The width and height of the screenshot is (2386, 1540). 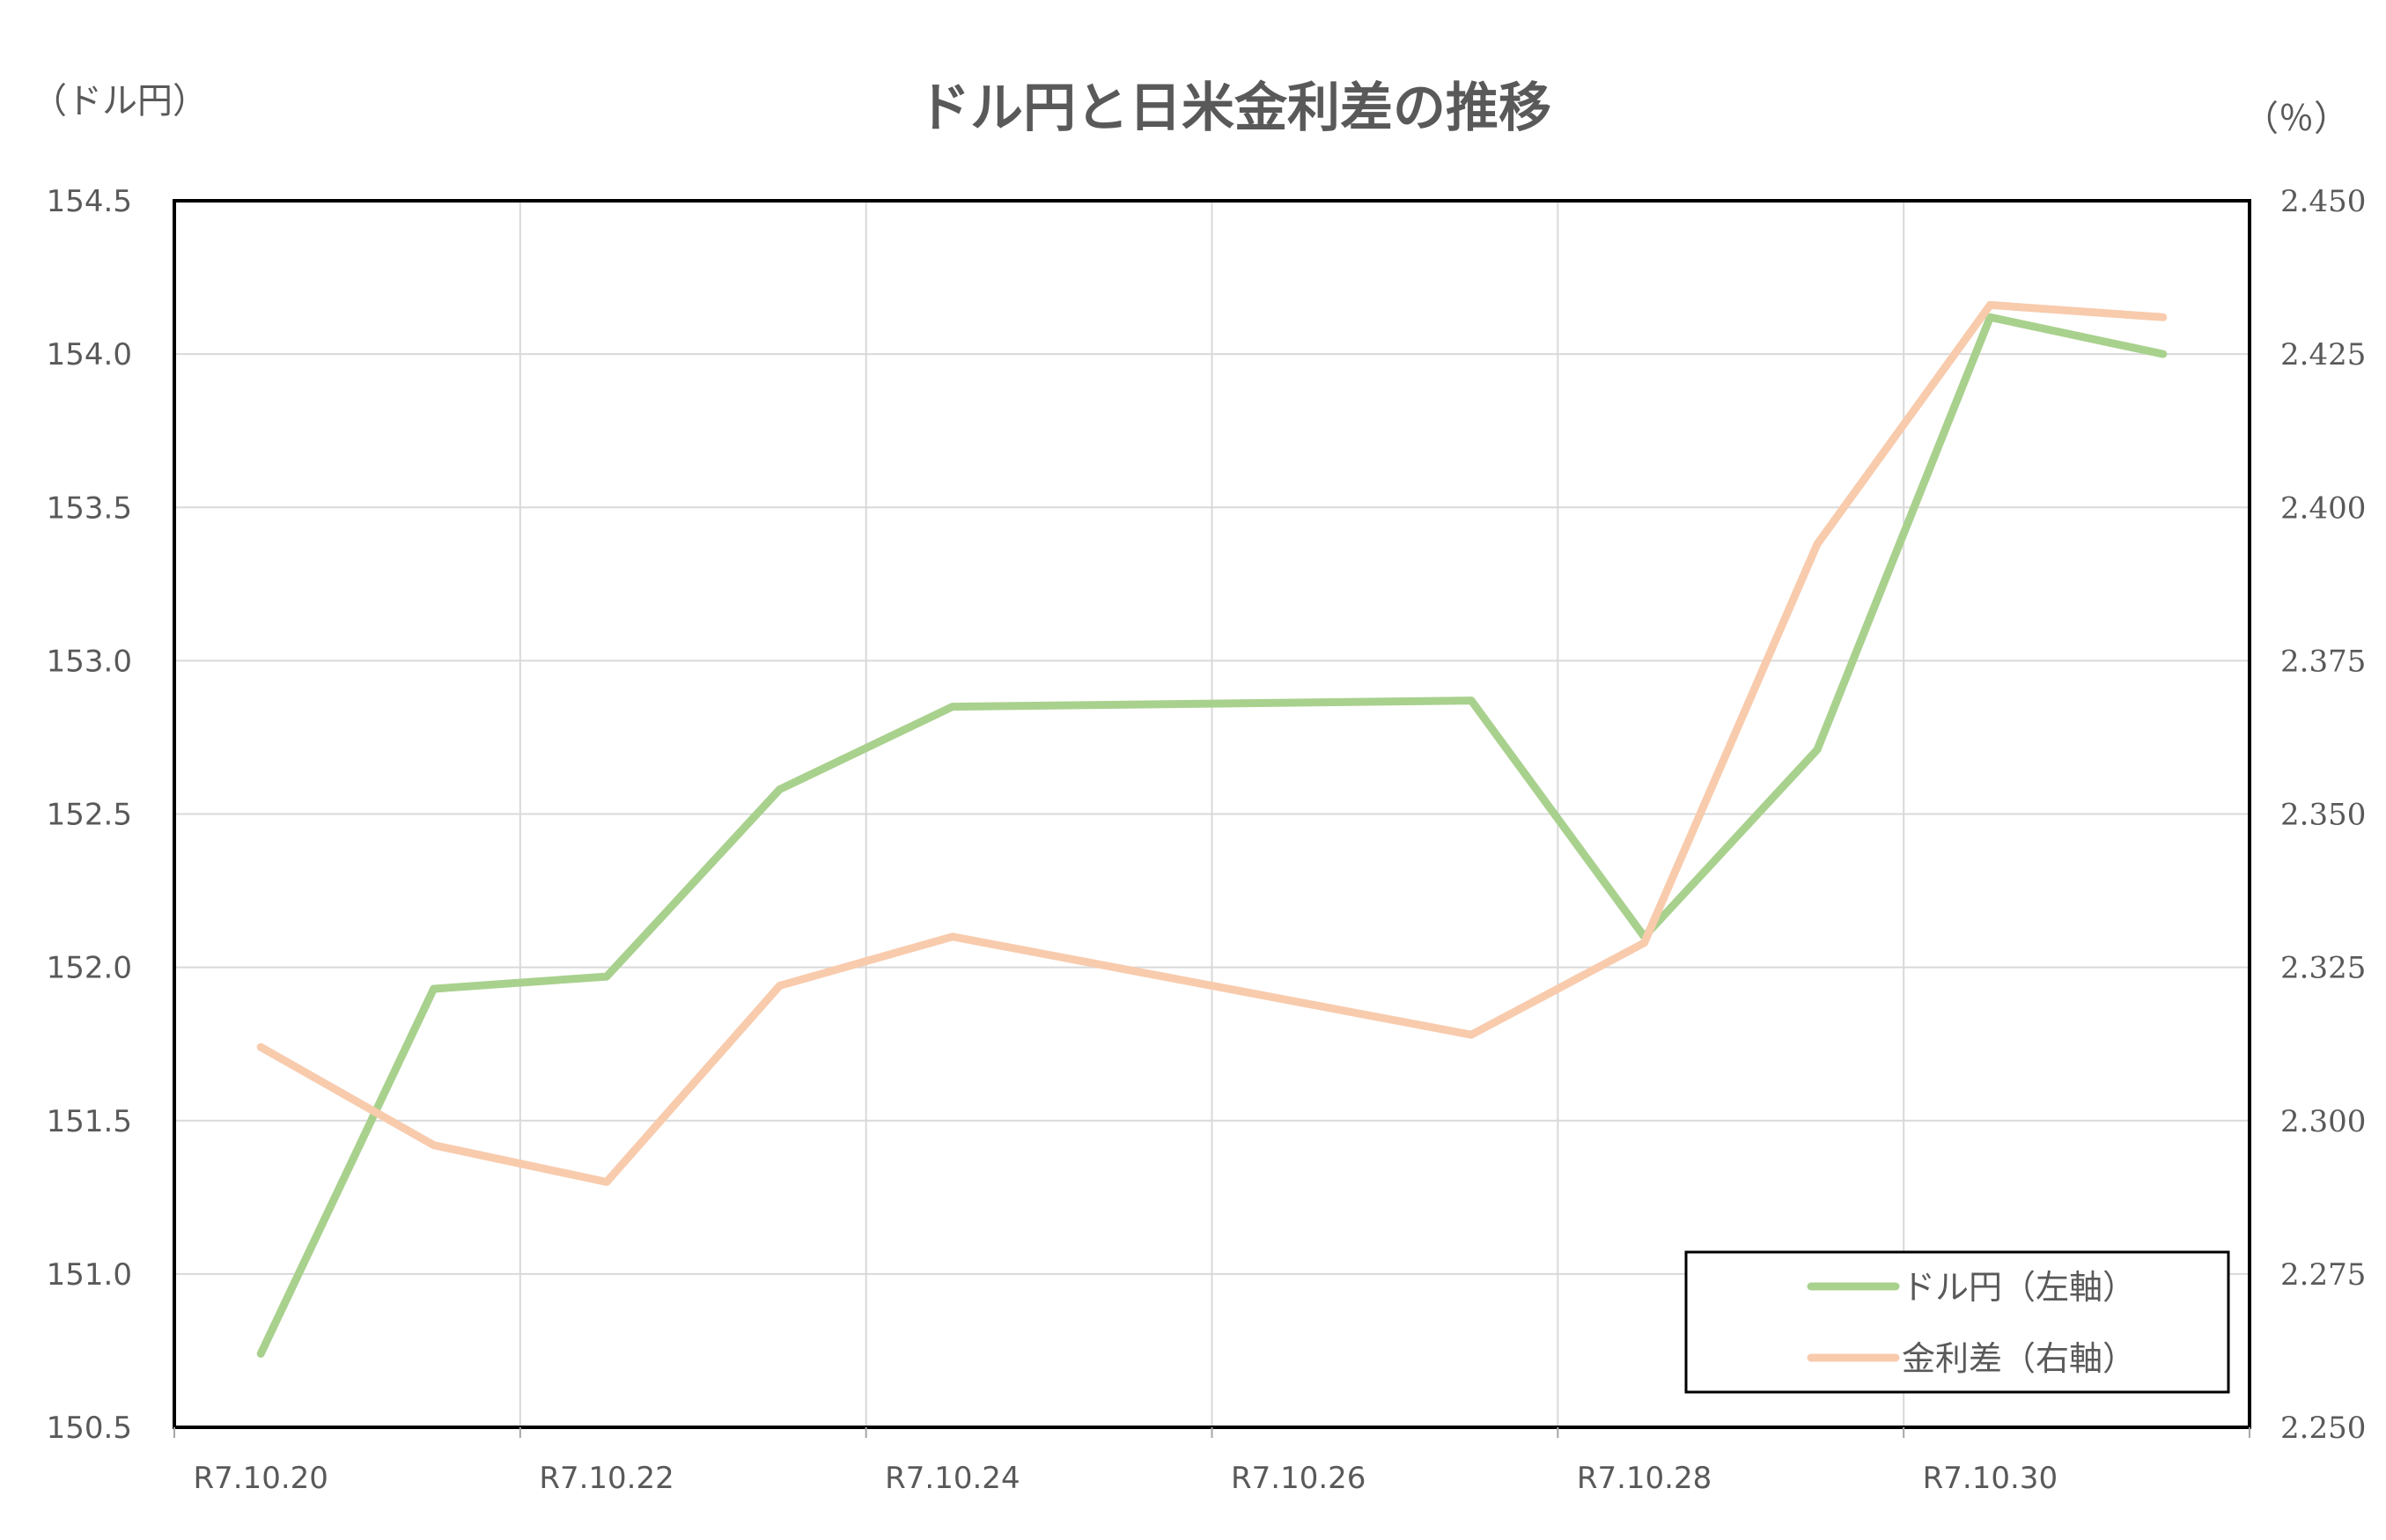 I want to click on right-tick-label: 2.425, so click(x=2323, y=354).